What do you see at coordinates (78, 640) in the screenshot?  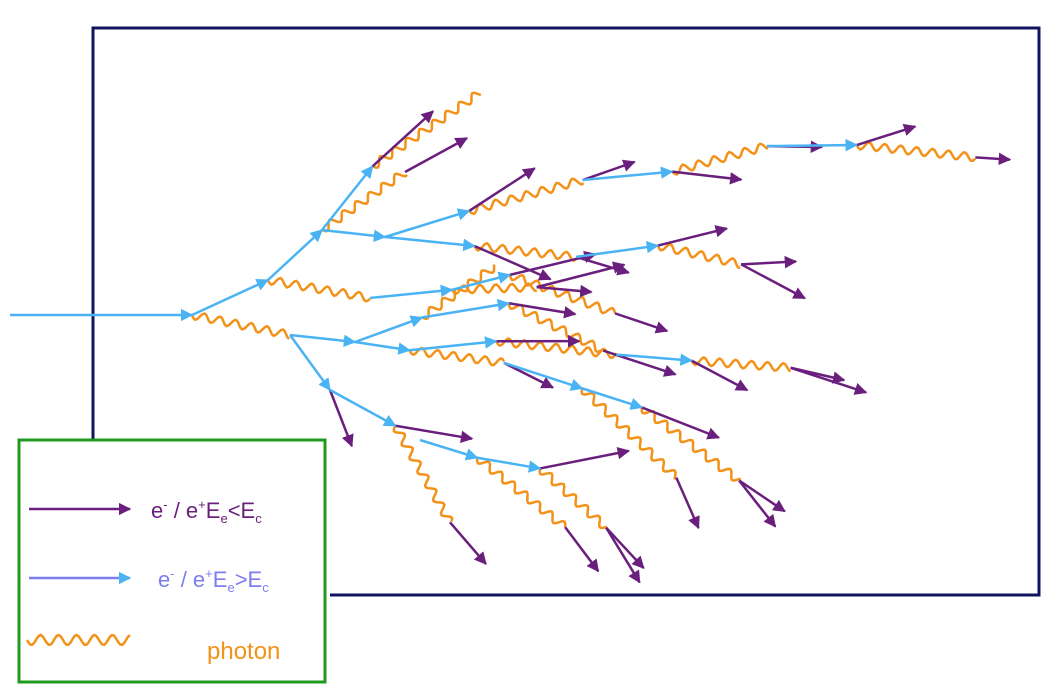 I see `wavy-photon-icon` at bounding box center [78, 640].